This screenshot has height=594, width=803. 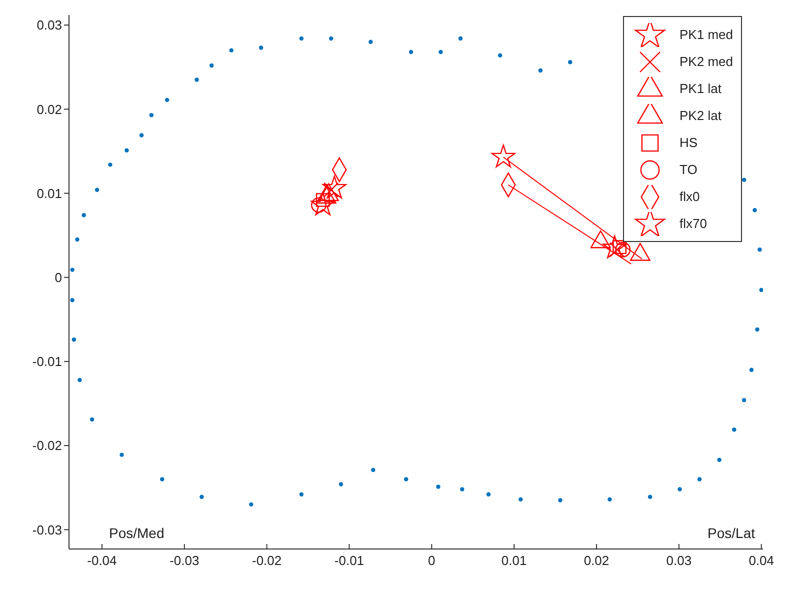 I want to click on x-tick-label: -0.04, so click(x=102, y=560).